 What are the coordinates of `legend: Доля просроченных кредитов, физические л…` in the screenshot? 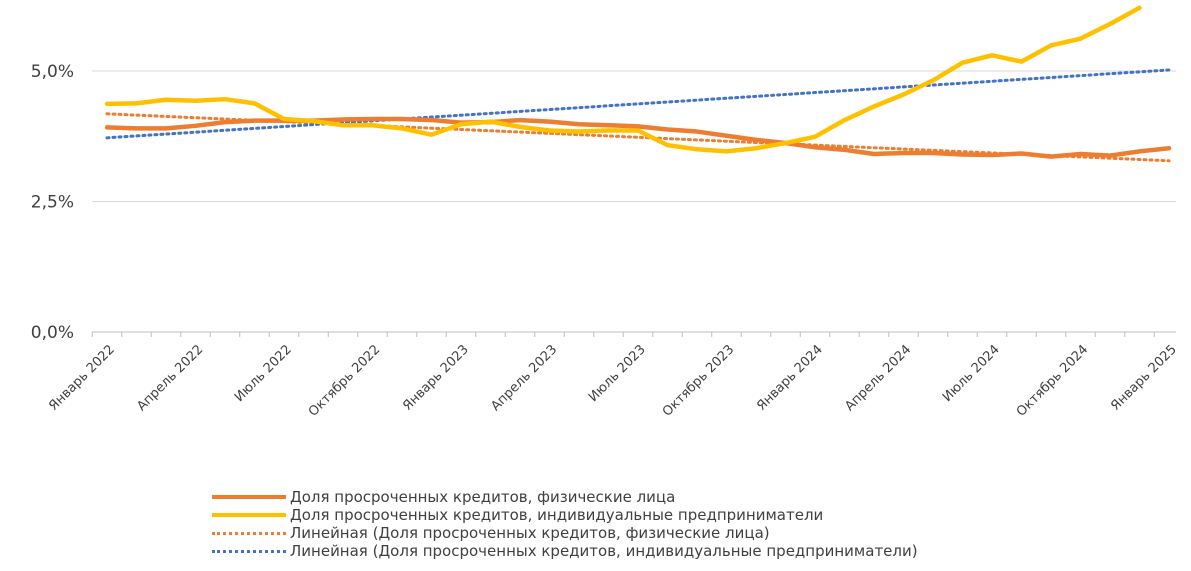 It's located at (565, 524).